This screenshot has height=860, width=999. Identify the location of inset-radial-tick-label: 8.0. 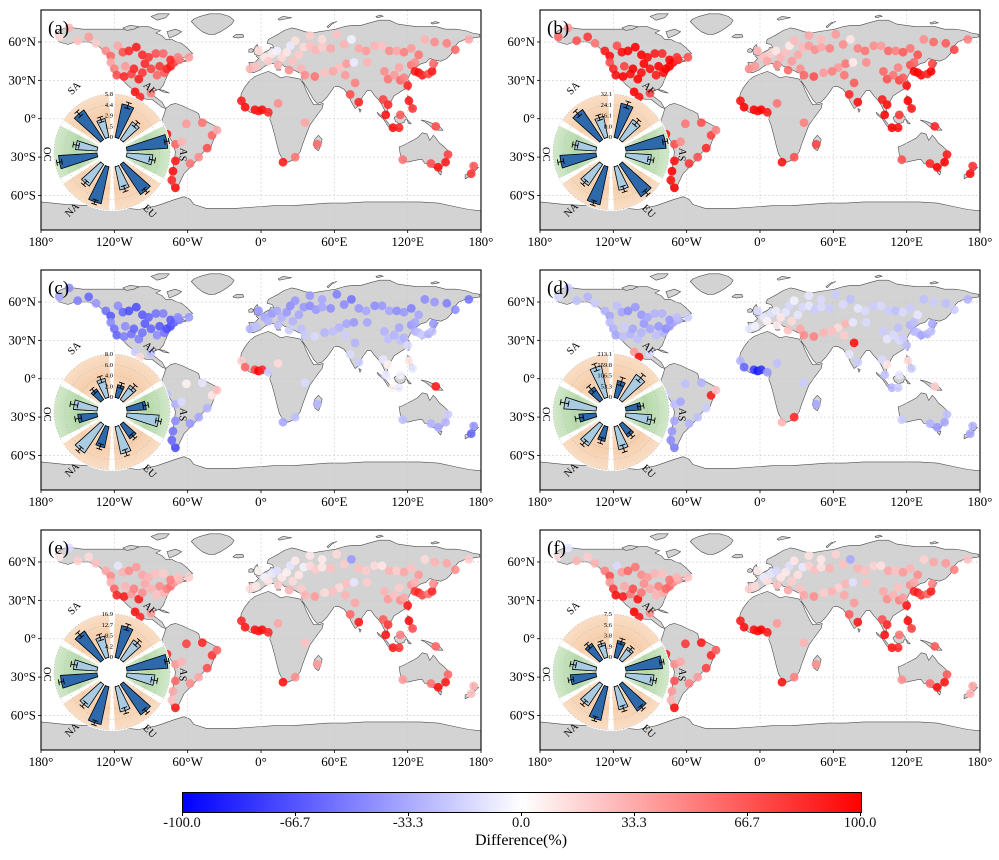
(109, 354).